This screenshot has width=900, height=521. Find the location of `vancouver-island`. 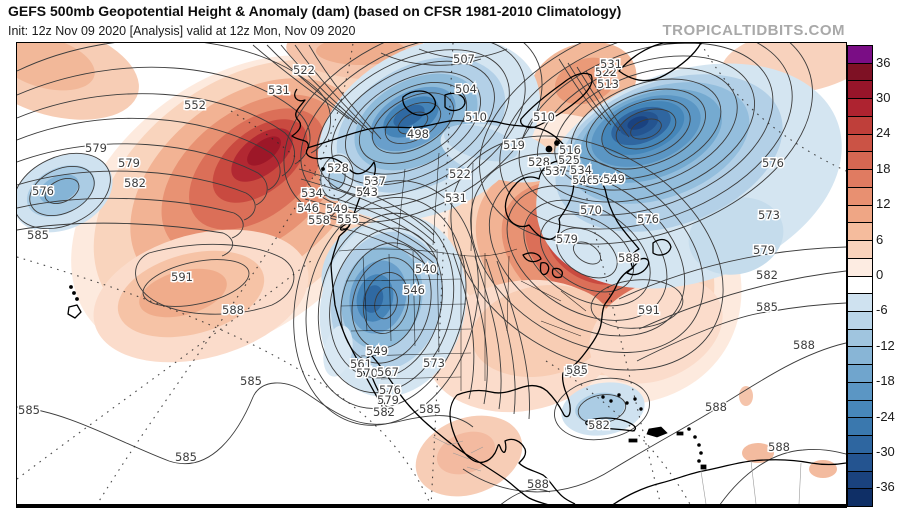

vancouver-island is located at coordinates (345, 227).